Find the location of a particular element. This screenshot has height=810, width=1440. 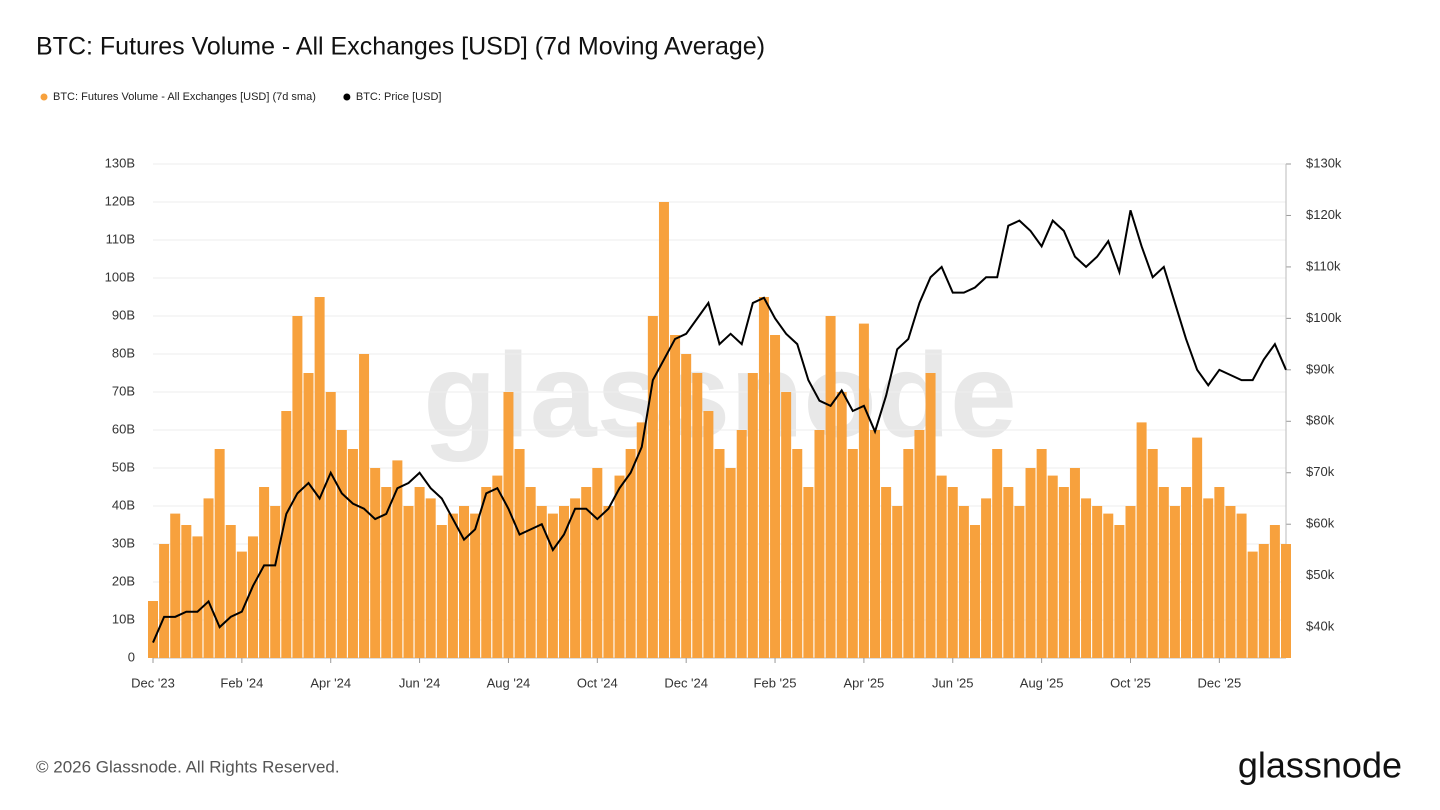

y2-tick-label: $120k is located at coordinates (1324, 214).